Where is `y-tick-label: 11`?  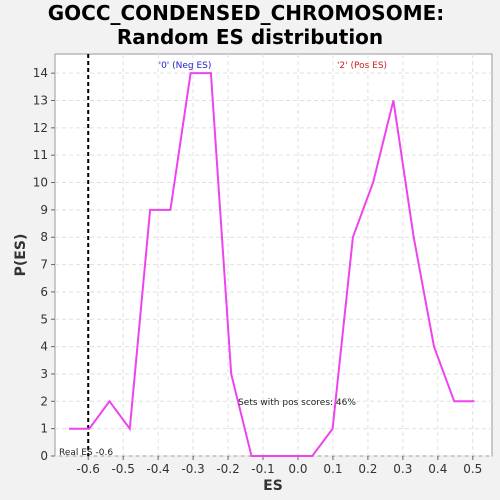 y-tick-label: 11 is located at coordinates (40, 155).